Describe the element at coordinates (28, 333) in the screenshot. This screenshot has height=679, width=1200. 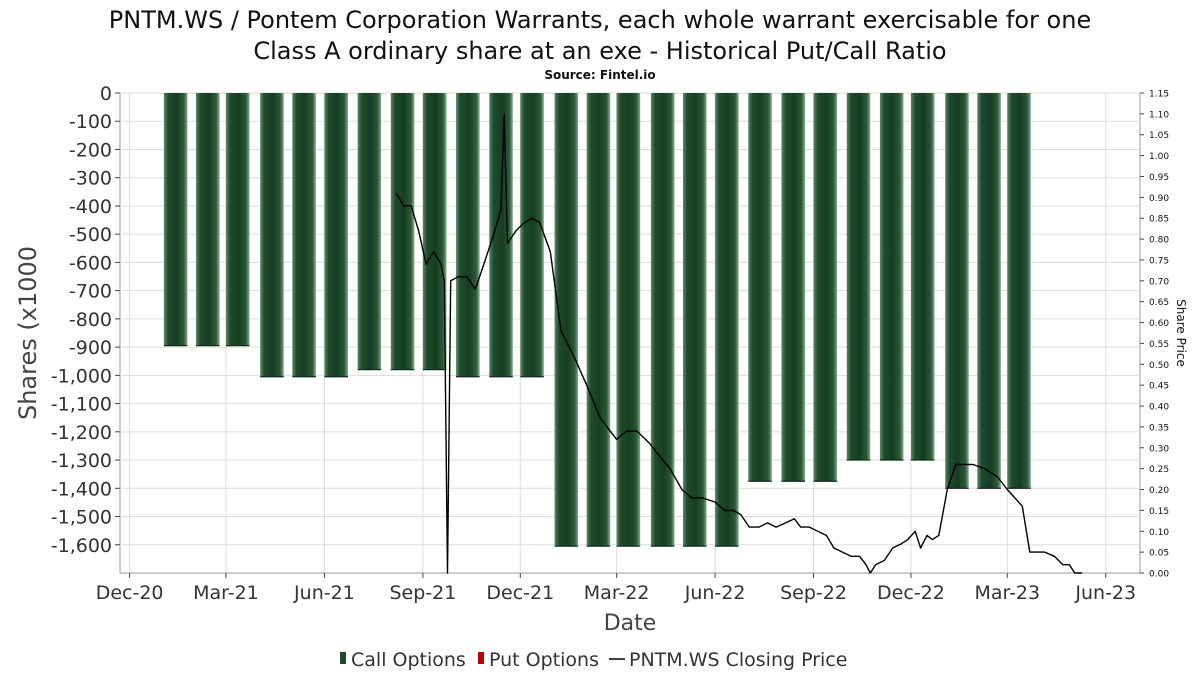
I see `y-axis-label: Shares (x1000` at that location.